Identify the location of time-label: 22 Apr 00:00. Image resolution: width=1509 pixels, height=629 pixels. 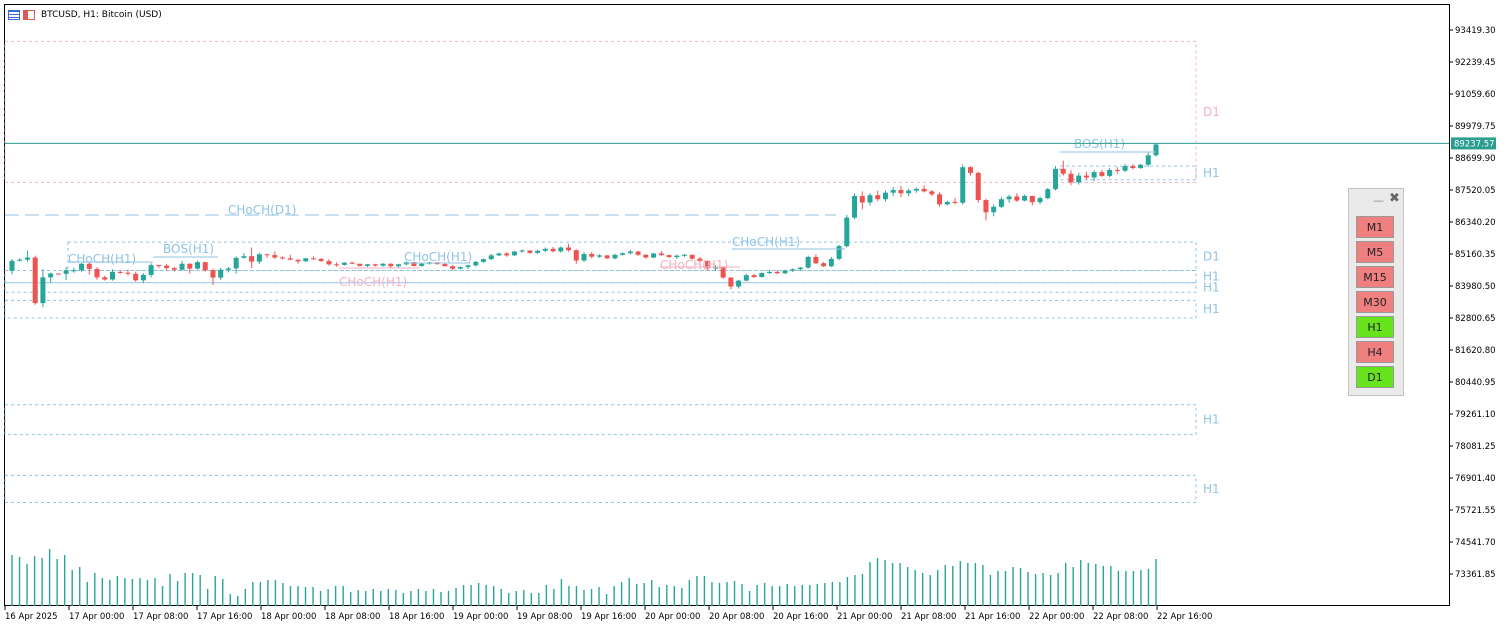
(1056, 617).